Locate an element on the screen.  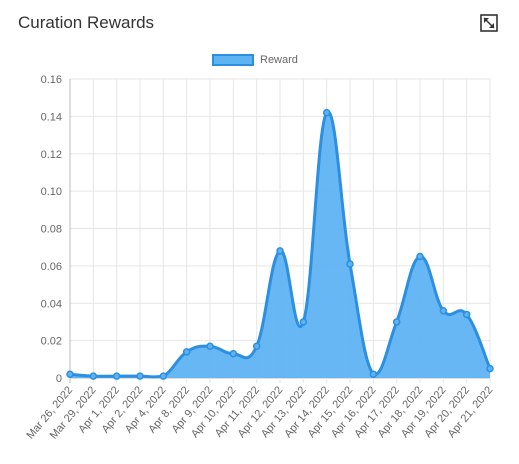
y-tick-label: 0.12 is located at coordinates (51, 155).